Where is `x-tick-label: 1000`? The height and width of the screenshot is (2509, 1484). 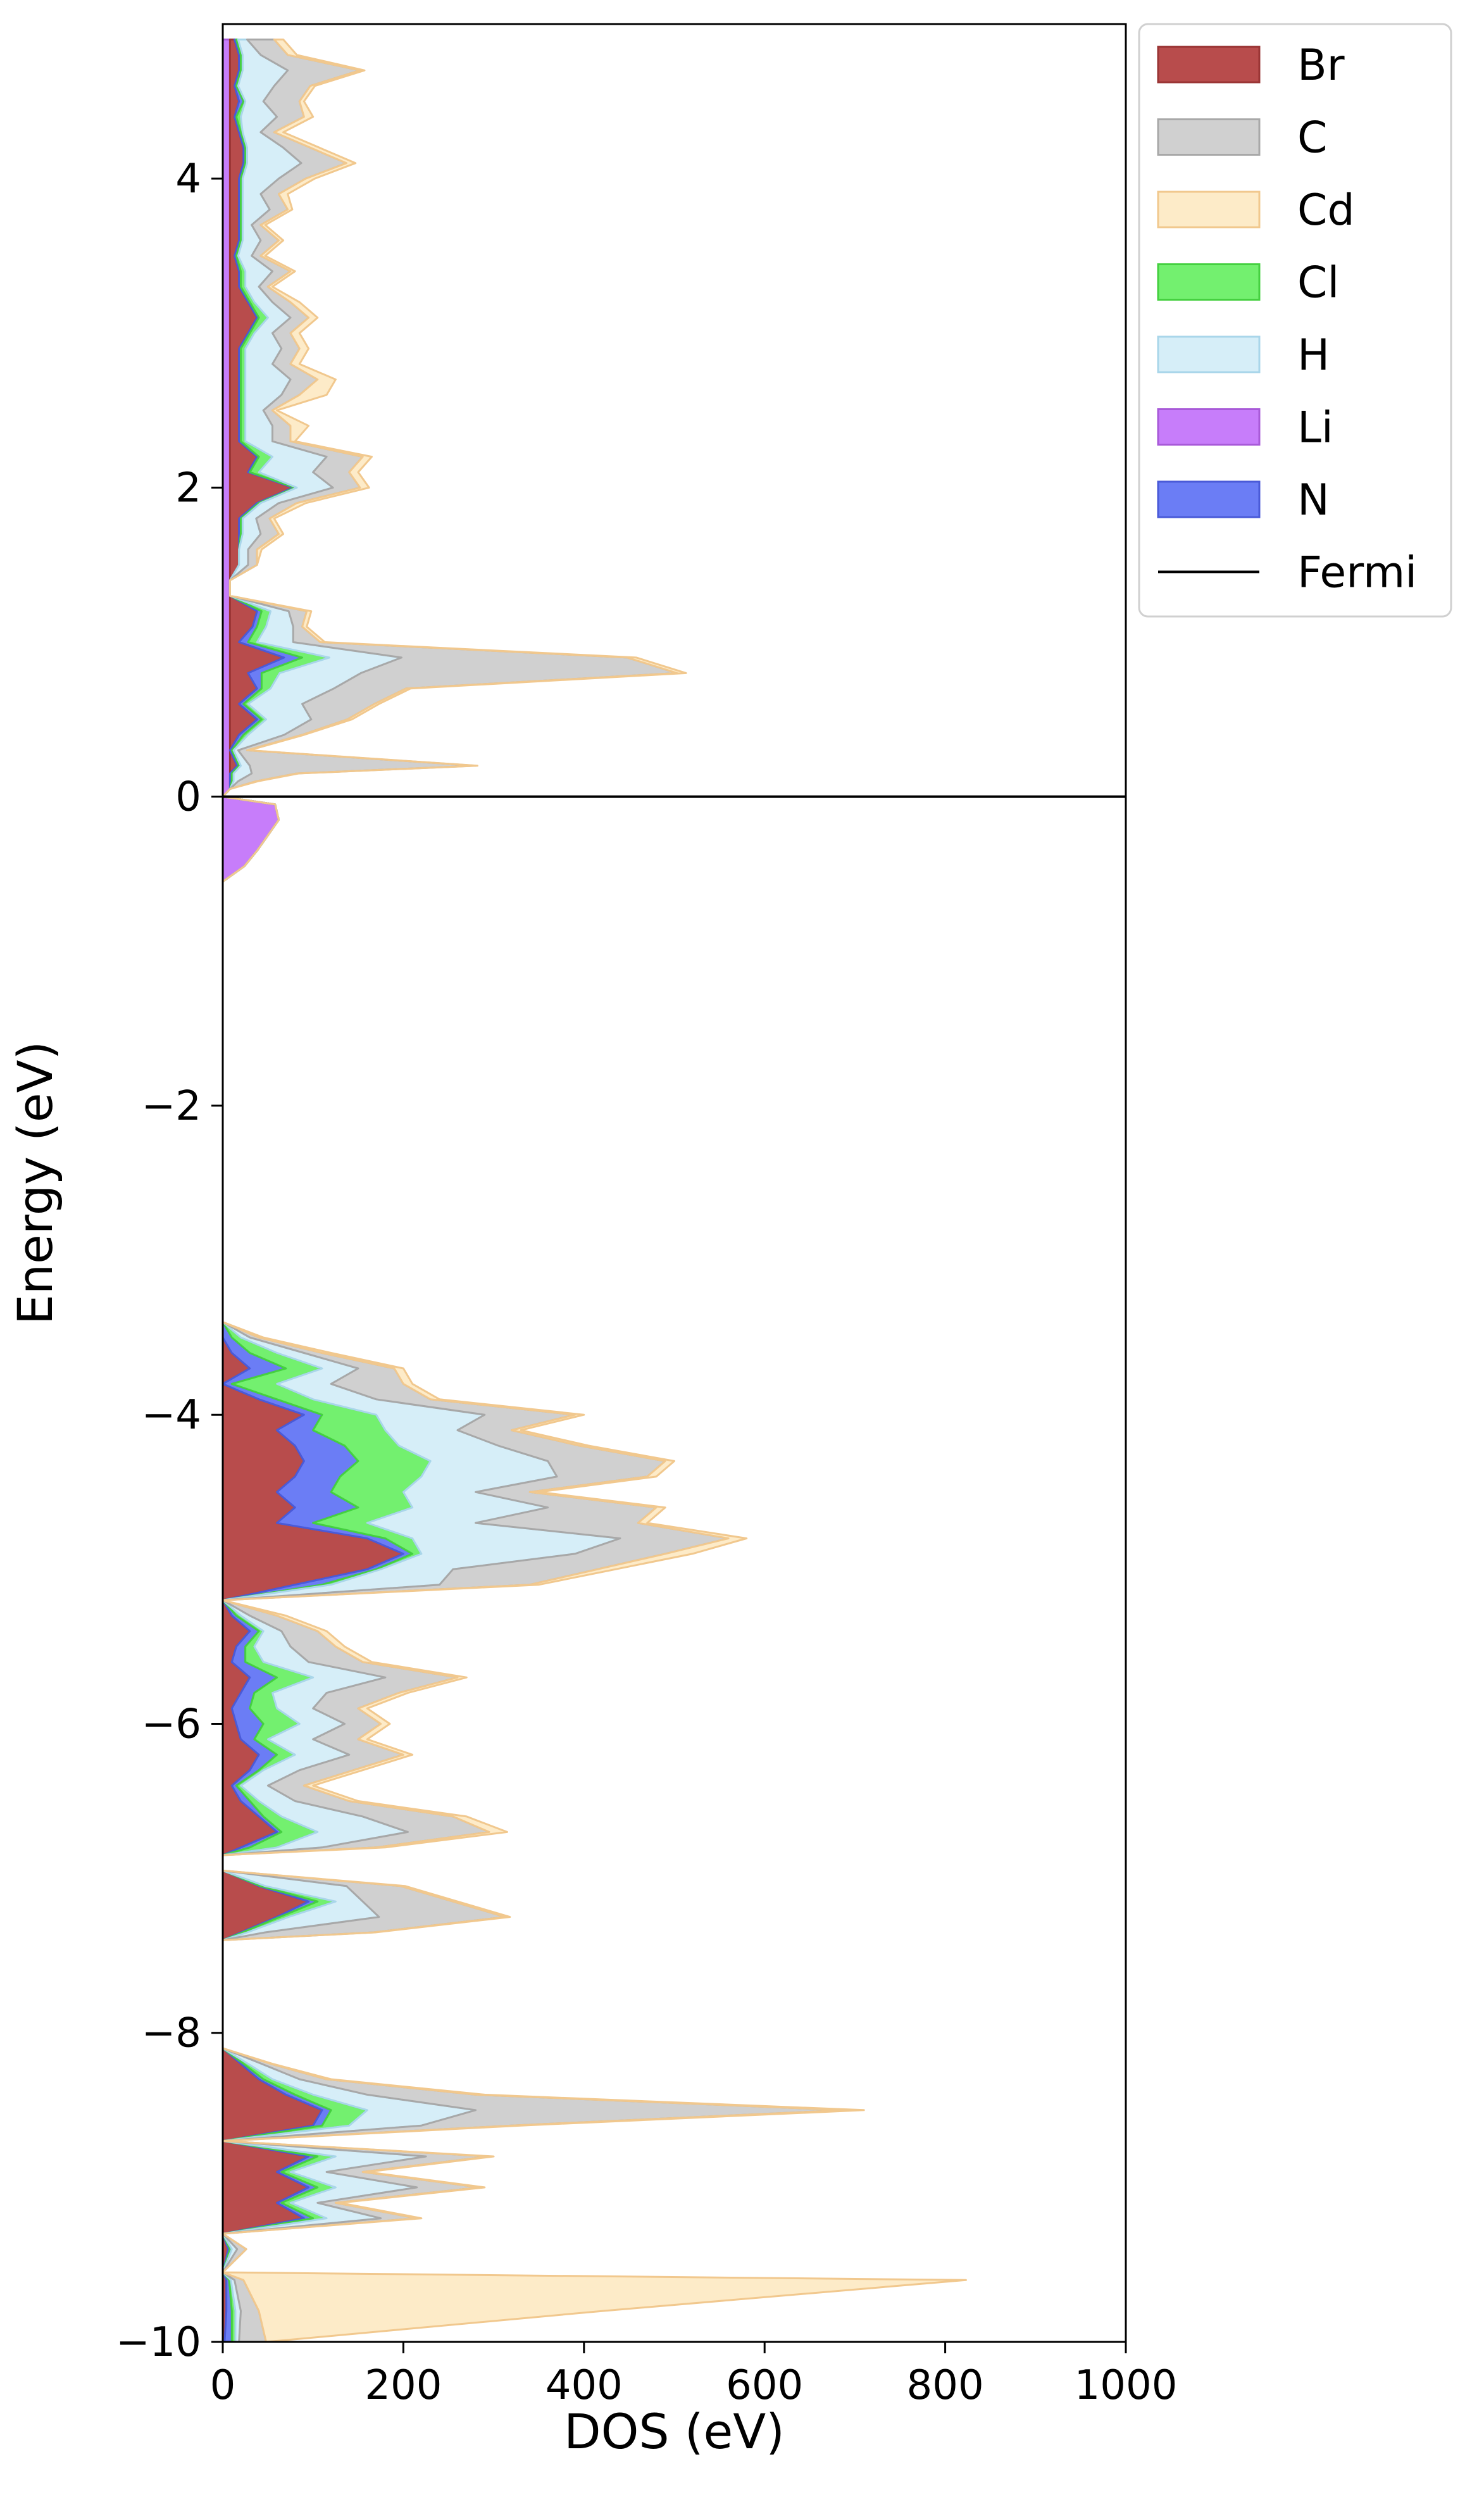
x-tick-label: 1000 is located at coordinates (1126, 2385).